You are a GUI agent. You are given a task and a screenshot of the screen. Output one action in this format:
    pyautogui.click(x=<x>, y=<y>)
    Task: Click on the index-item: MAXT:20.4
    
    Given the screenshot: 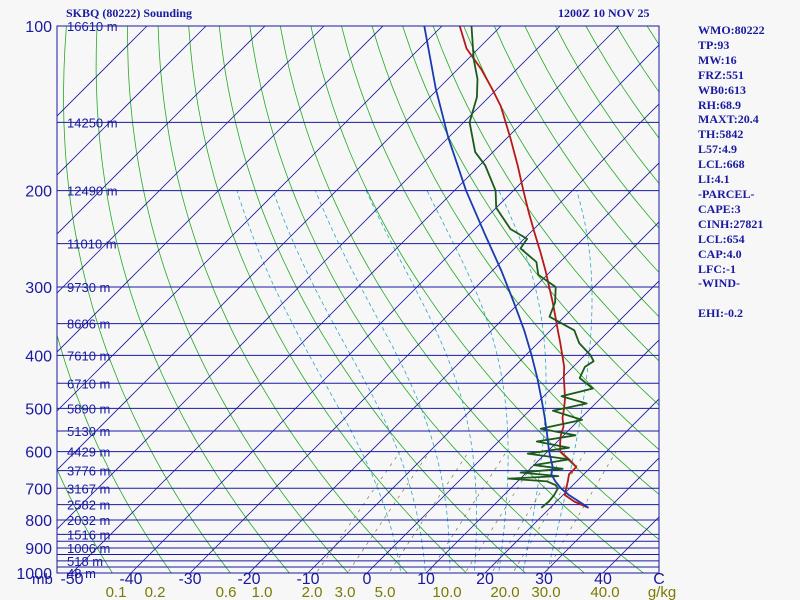 What is the action you would take?
    pyautogui.click(x=728, y=119)
    